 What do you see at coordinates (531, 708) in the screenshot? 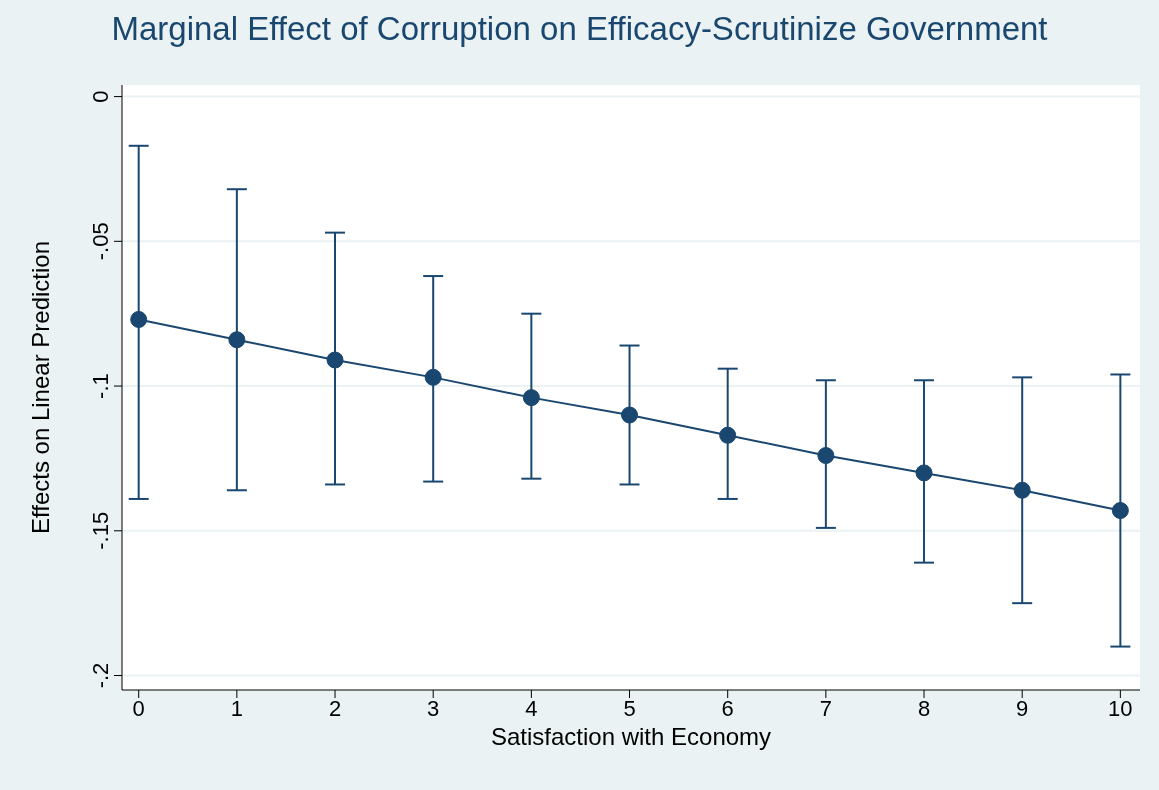
I see `x-tick-label: 4` at bounding box center [531, 708].